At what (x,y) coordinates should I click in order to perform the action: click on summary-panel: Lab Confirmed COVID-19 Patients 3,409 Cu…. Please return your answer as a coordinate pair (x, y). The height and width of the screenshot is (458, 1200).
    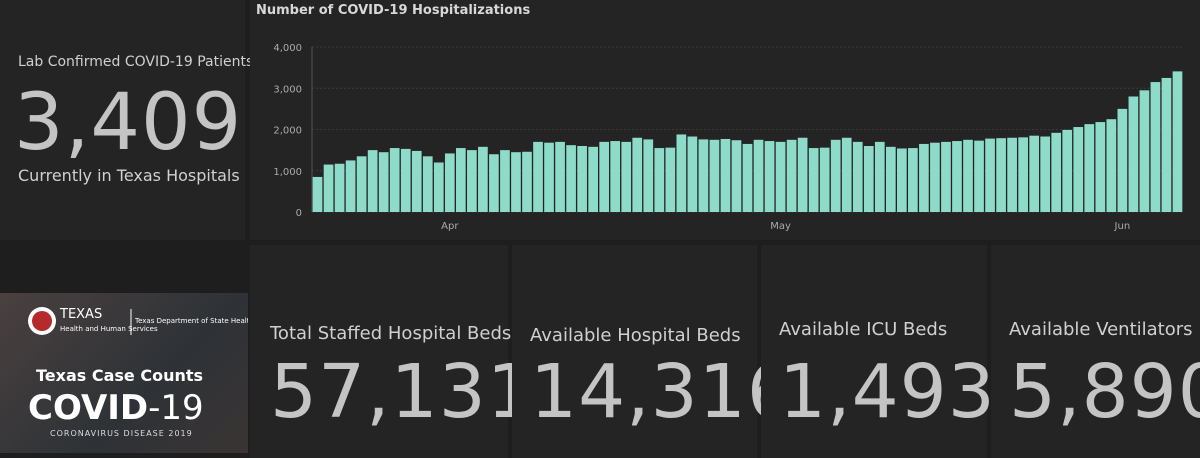
    Looking at the image, I should click on (126, 120).